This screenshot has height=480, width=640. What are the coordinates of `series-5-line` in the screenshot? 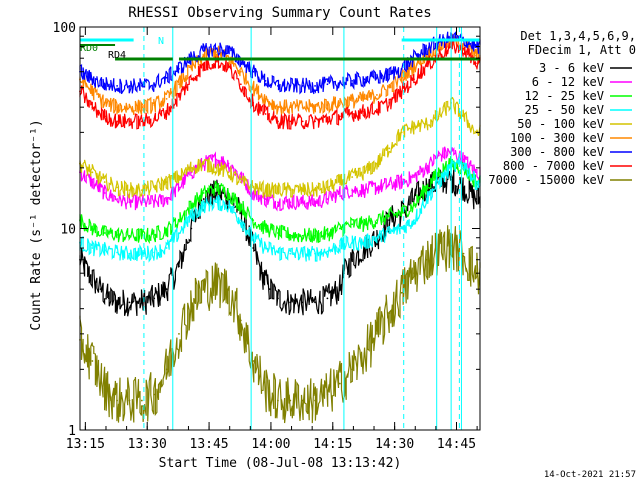 It's located at (280, 74).